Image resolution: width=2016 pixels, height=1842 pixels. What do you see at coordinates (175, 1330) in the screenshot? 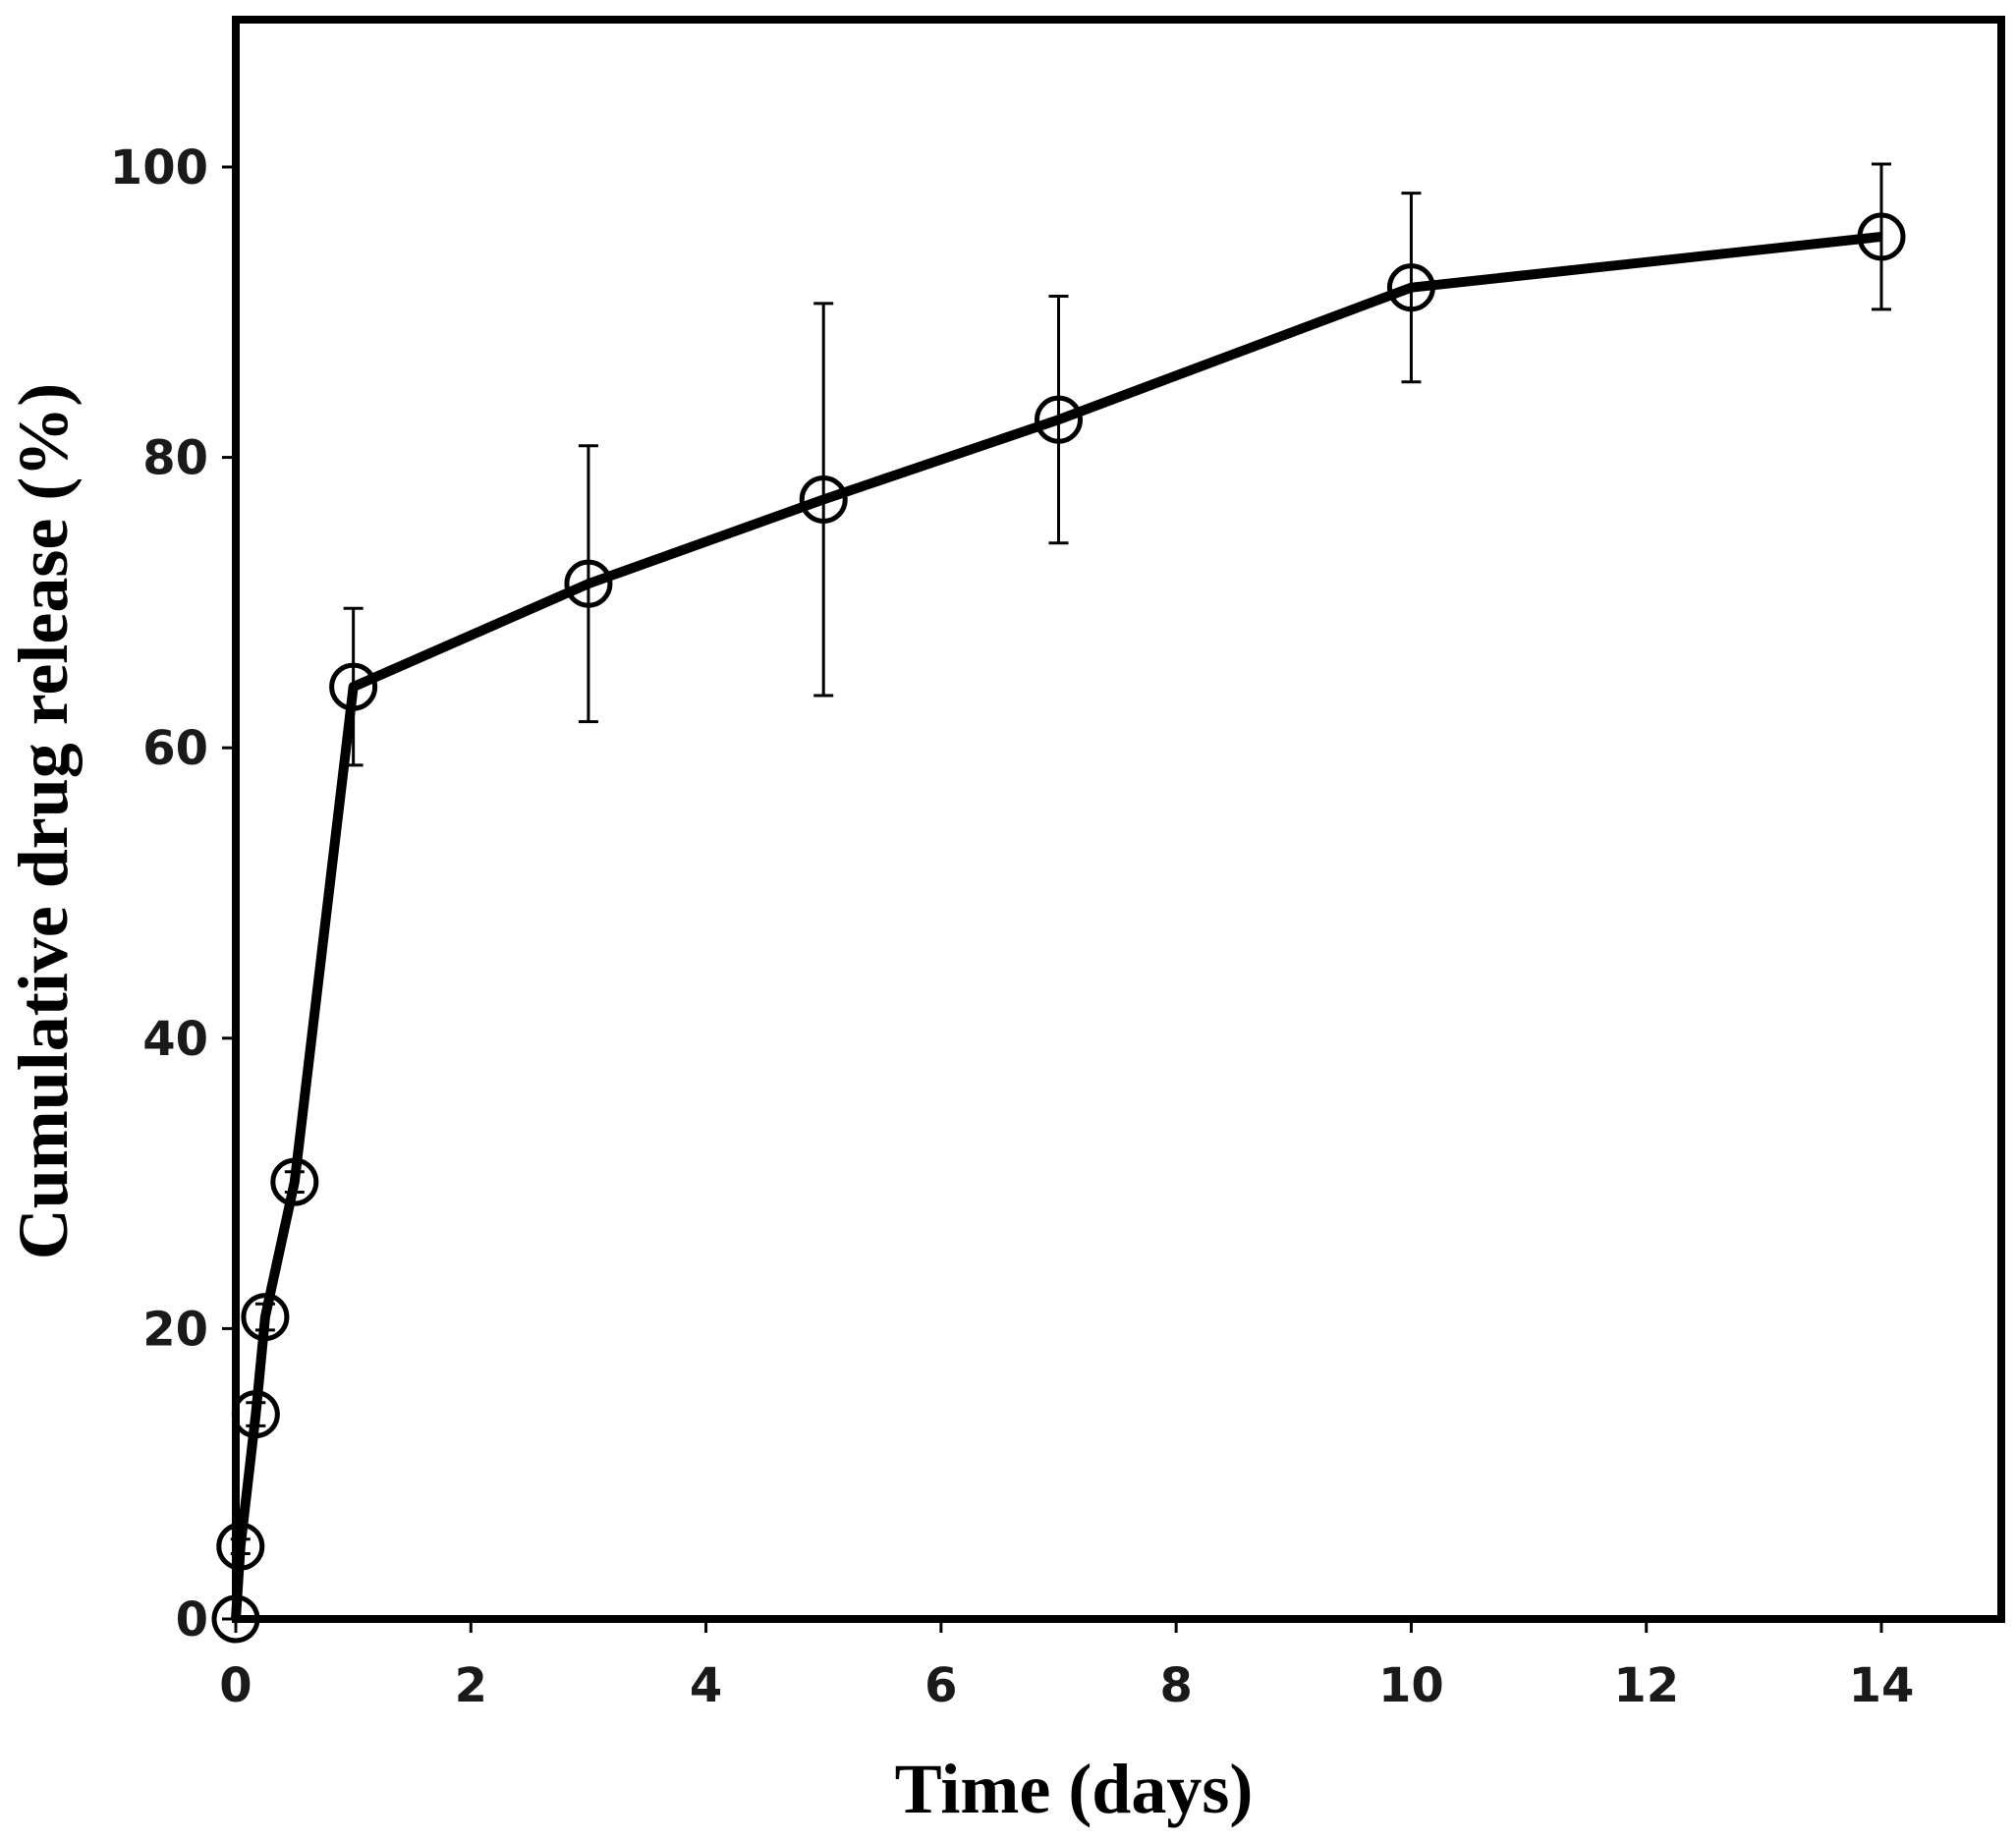
I see `y-tick-label-20: 20` at bounding box center [175, 1330].